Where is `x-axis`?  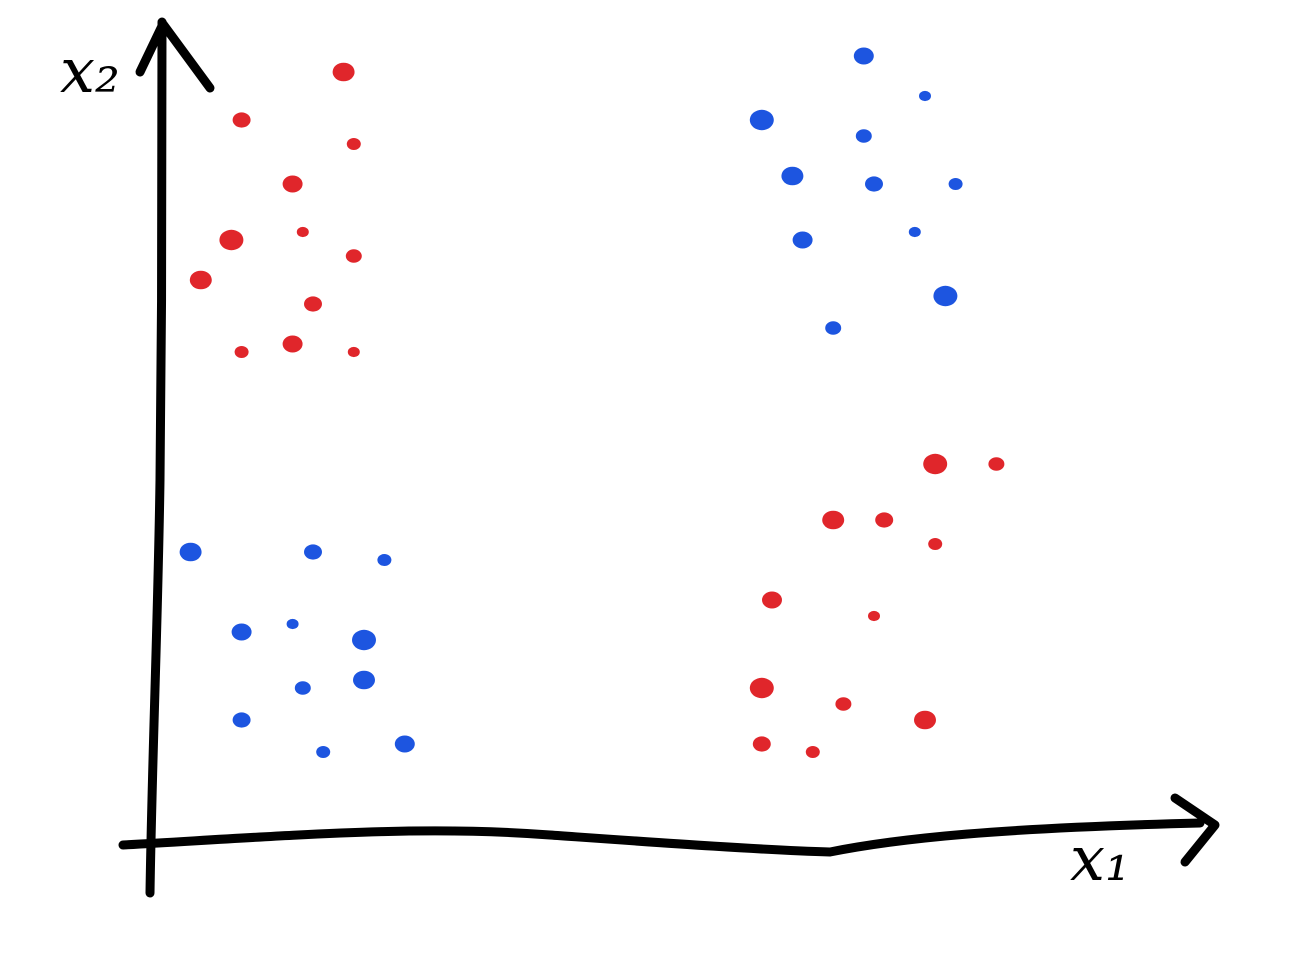
x-axis is located at coordinates (661, 837).